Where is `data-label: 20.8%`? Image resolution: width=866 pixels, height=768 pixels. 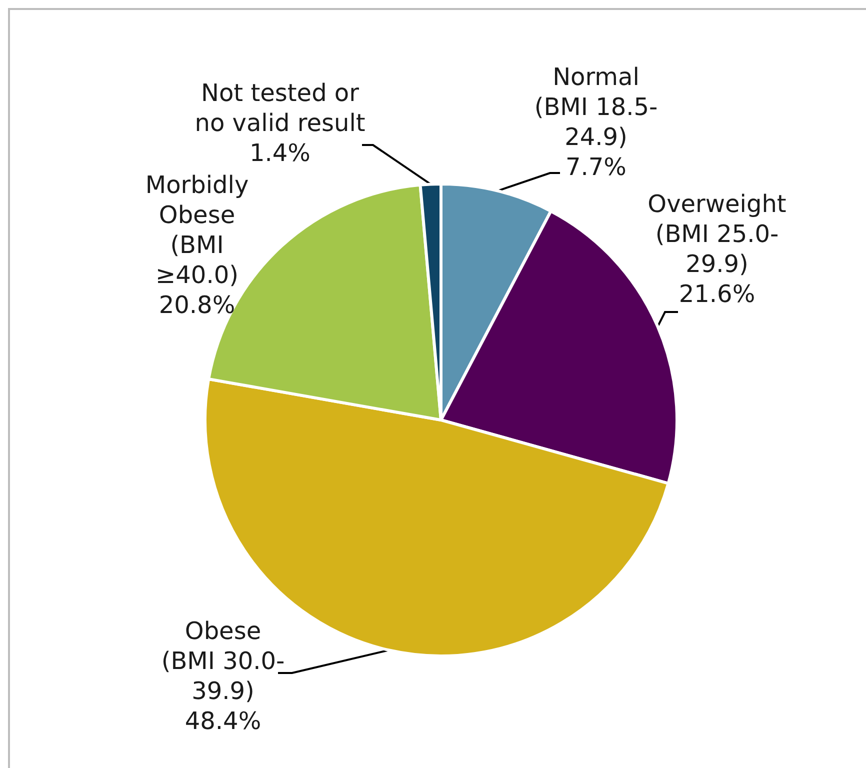
data-label: 20.8% is located at coordinates (197, 305).